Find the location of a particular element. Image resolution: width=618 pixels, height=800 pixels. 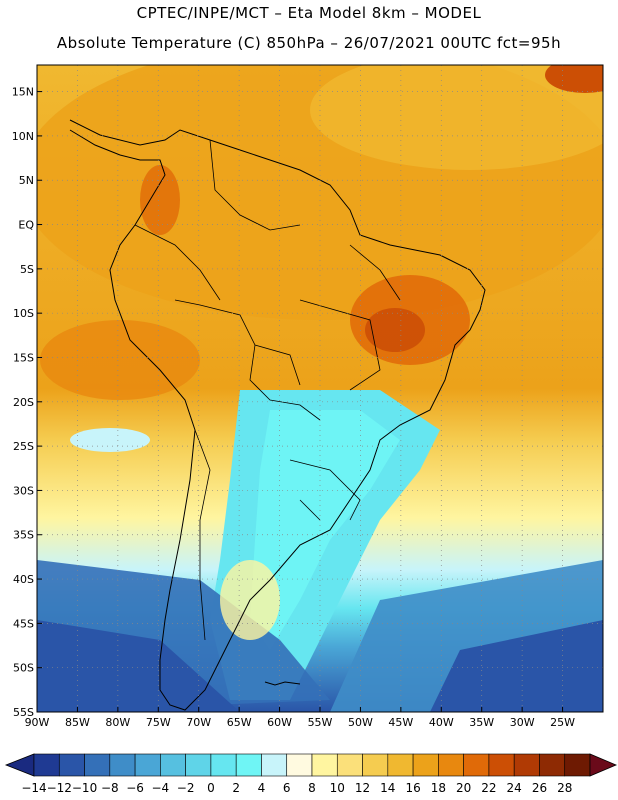

lon-label: 35W is located at coordinates (481, 722).